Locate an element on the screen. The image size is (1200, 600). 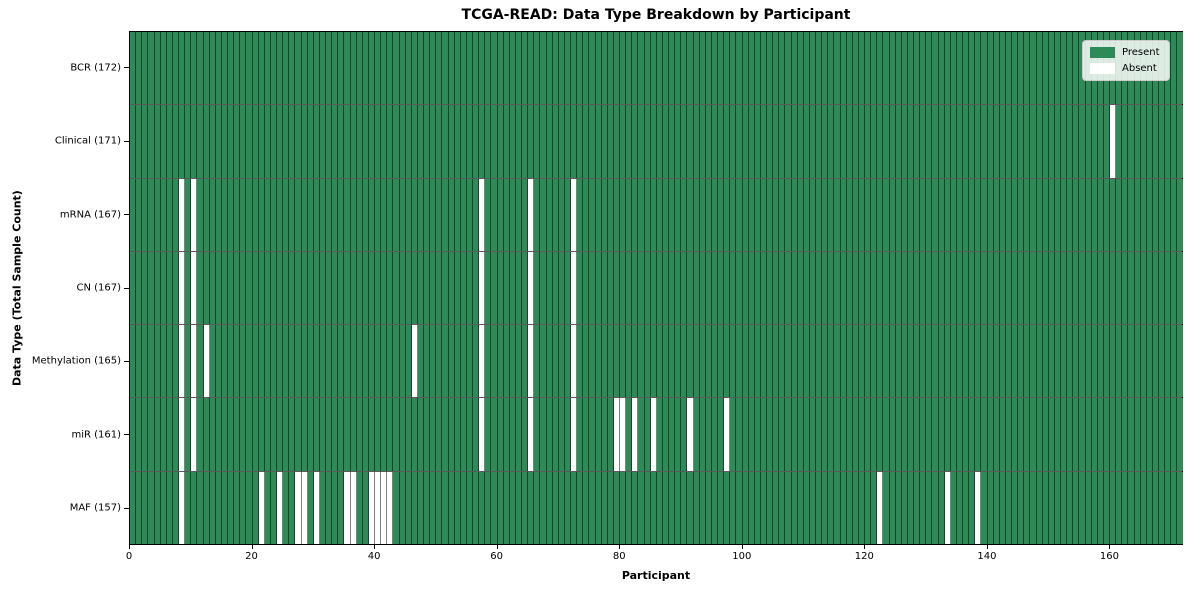
heatmap-row-clinical is located at coordinates (656, 142).